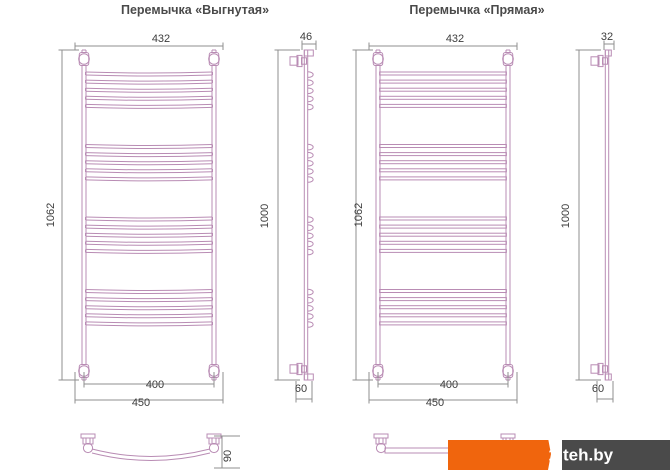  Describe the element at coordinates (195, 10) in the screenshot. I see `title-left: Перемычка «Выгнутая»` at that location.